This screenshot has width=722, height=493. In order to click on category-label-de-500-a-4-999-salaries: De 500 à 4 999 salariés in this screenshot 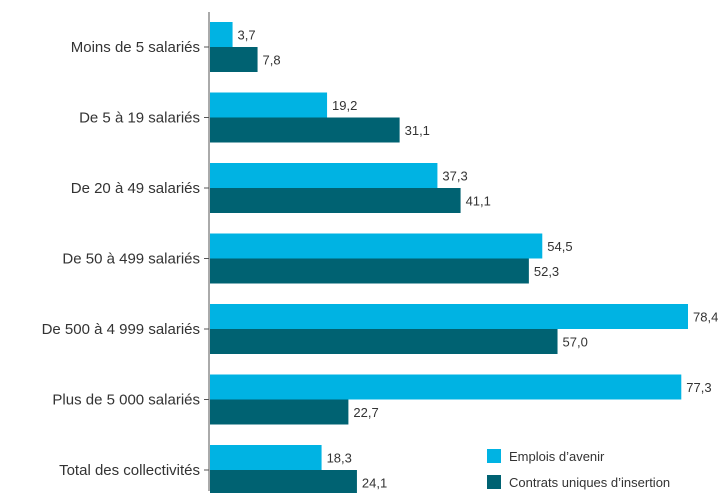, I will do `click(121, 329)`.